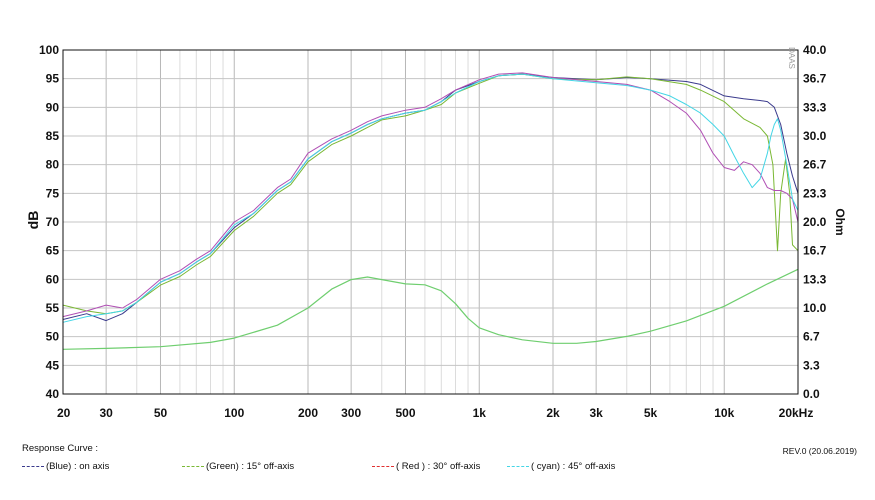 This screenshot has width=875, height=500. What do you see at coordinates (33, 466) in the screenshot?
I see `legend-swatch-blue` at bounding box center [33, 466].